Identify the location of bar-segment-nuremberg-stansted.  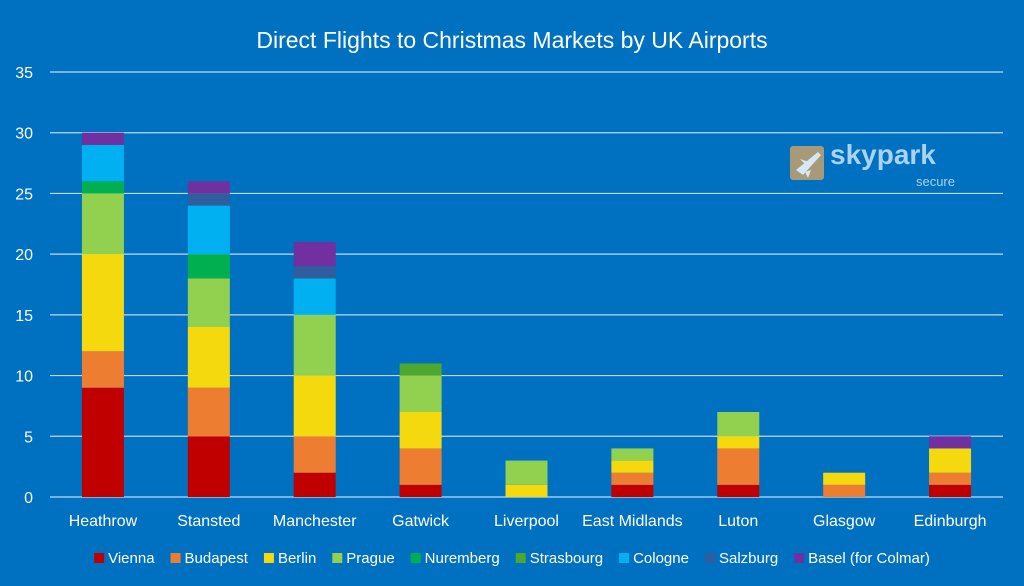
(208, 266).